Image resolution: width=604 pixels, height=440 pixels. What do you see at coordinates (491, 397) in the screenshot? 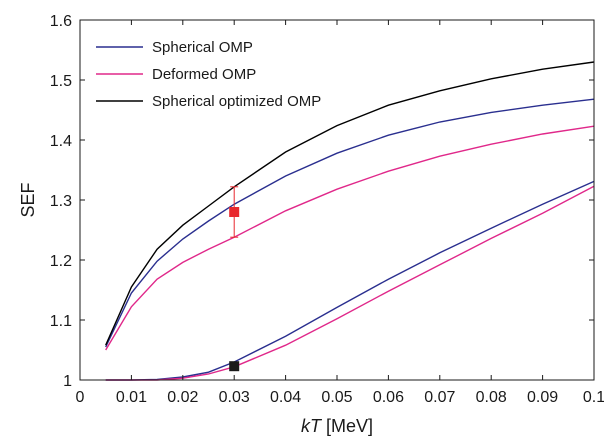
I see `x-tick-label: 0.08` at bounding box center [491, 397].